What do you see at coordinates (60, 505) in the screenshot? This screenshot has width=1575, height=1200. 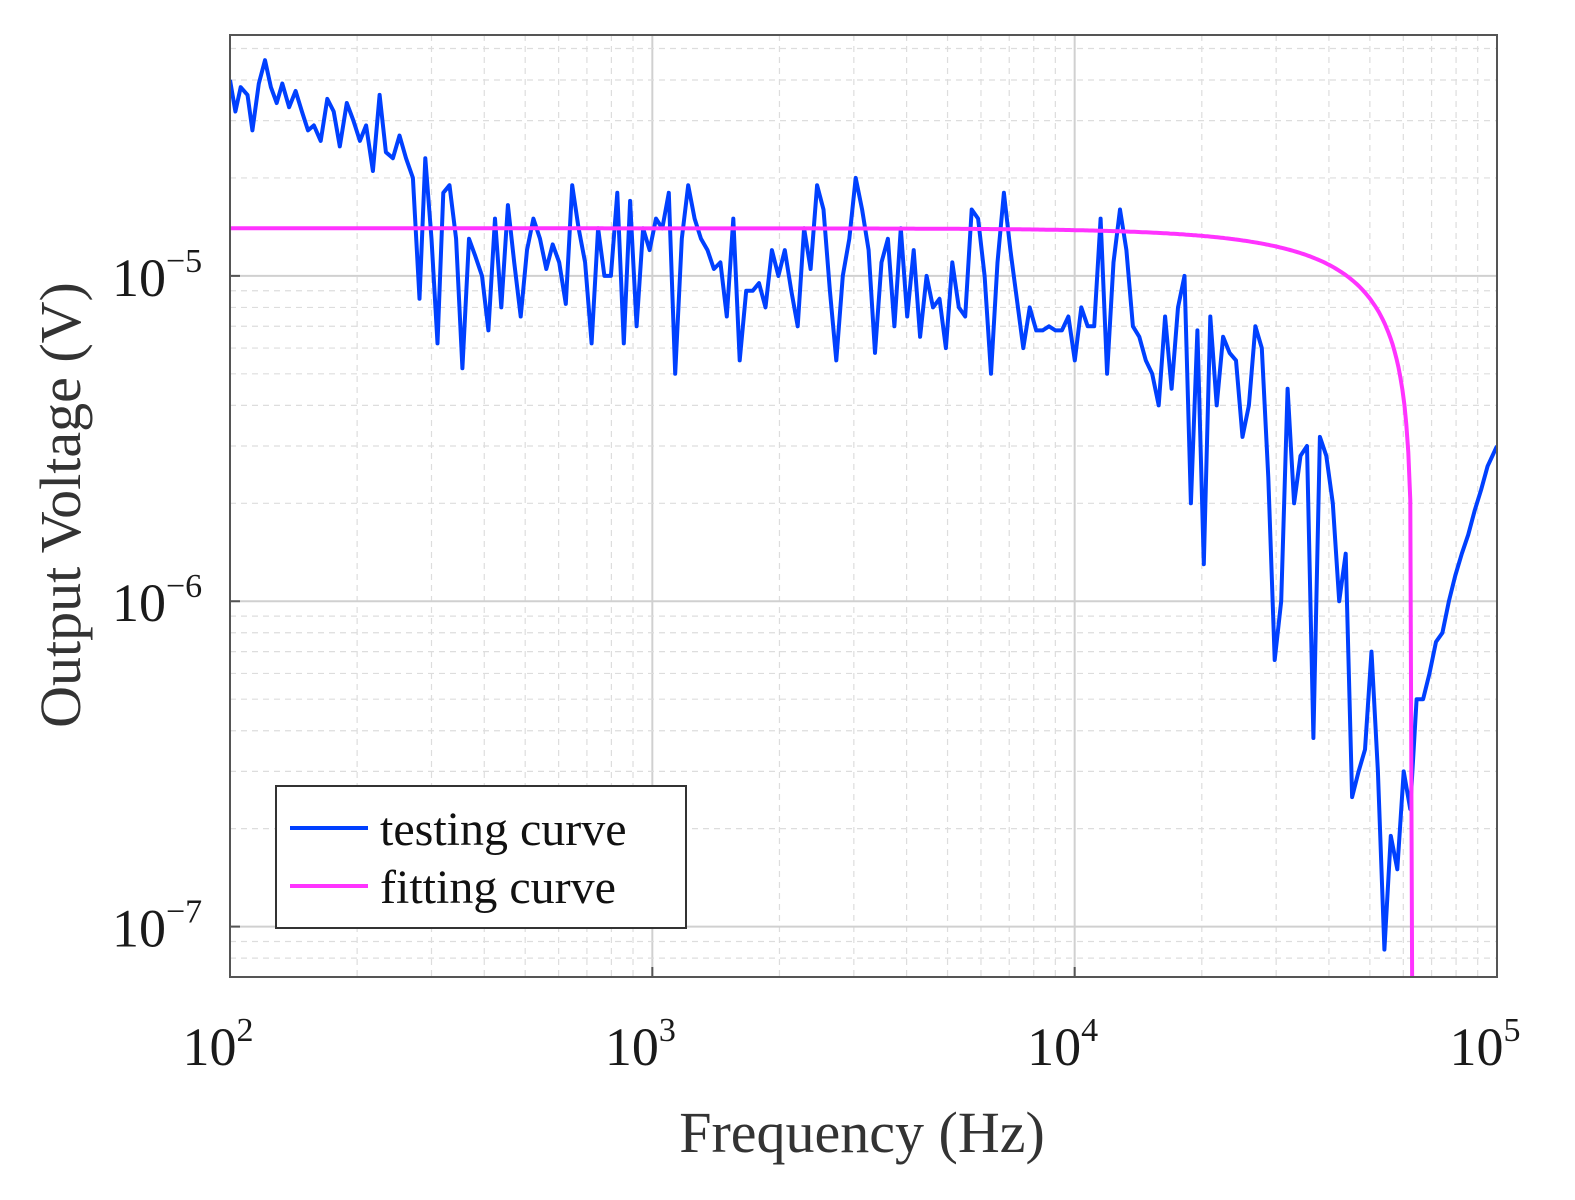 I see `y-axis-label: Output Voltage (V)` at bounding box center [60, 505].